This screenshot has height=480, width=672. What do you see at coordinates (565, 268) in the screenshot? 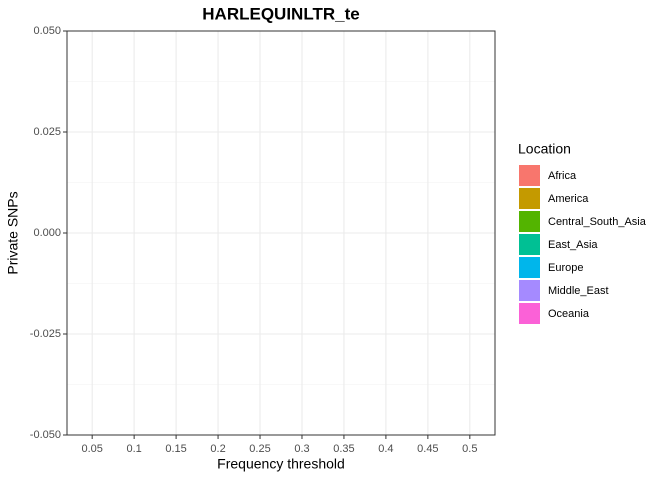
I see `legend-label: Europe` at bounding box center [565, 268].